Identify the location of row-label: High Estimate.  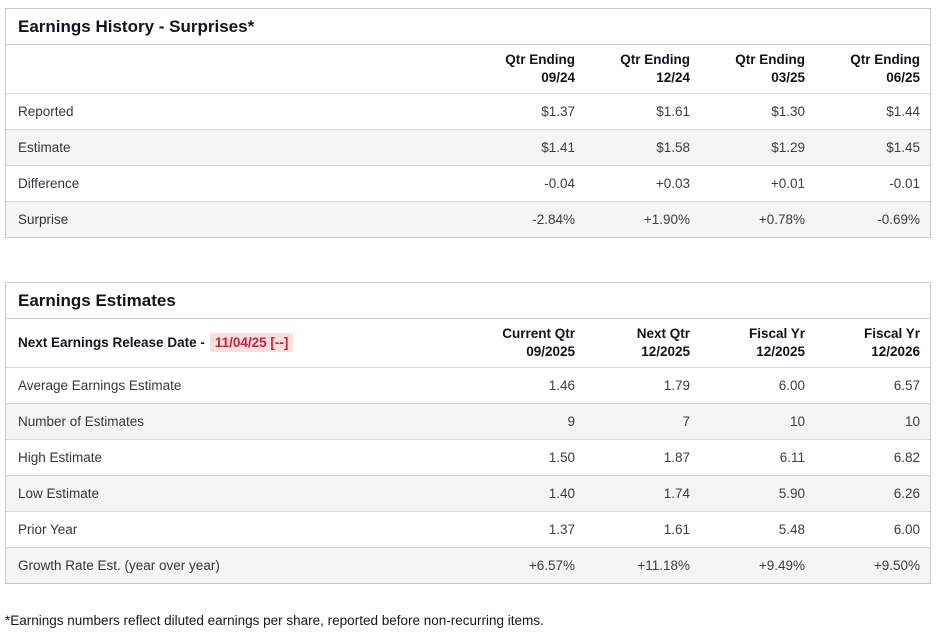
(60, 458).